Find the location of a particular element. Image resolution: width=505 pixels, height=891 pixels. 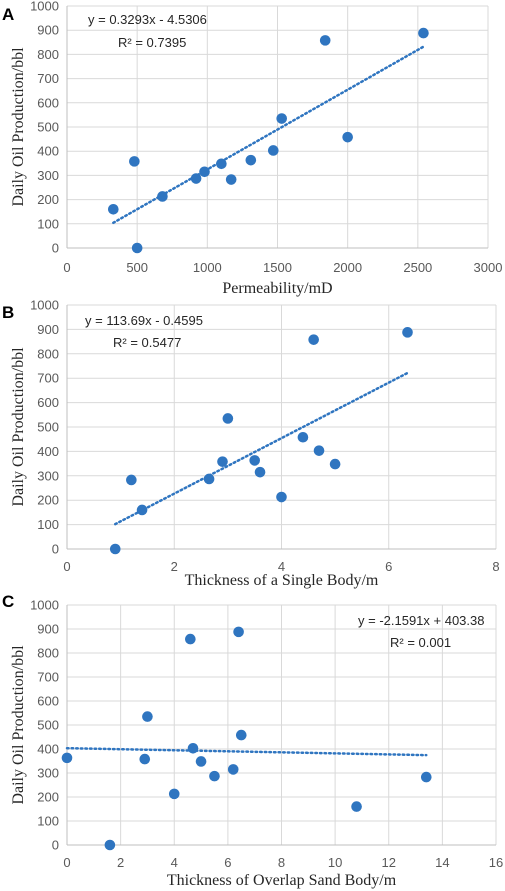

x-axis-label: Thickness of Overlap Sand Body/m is located at coordinates (282, 880).